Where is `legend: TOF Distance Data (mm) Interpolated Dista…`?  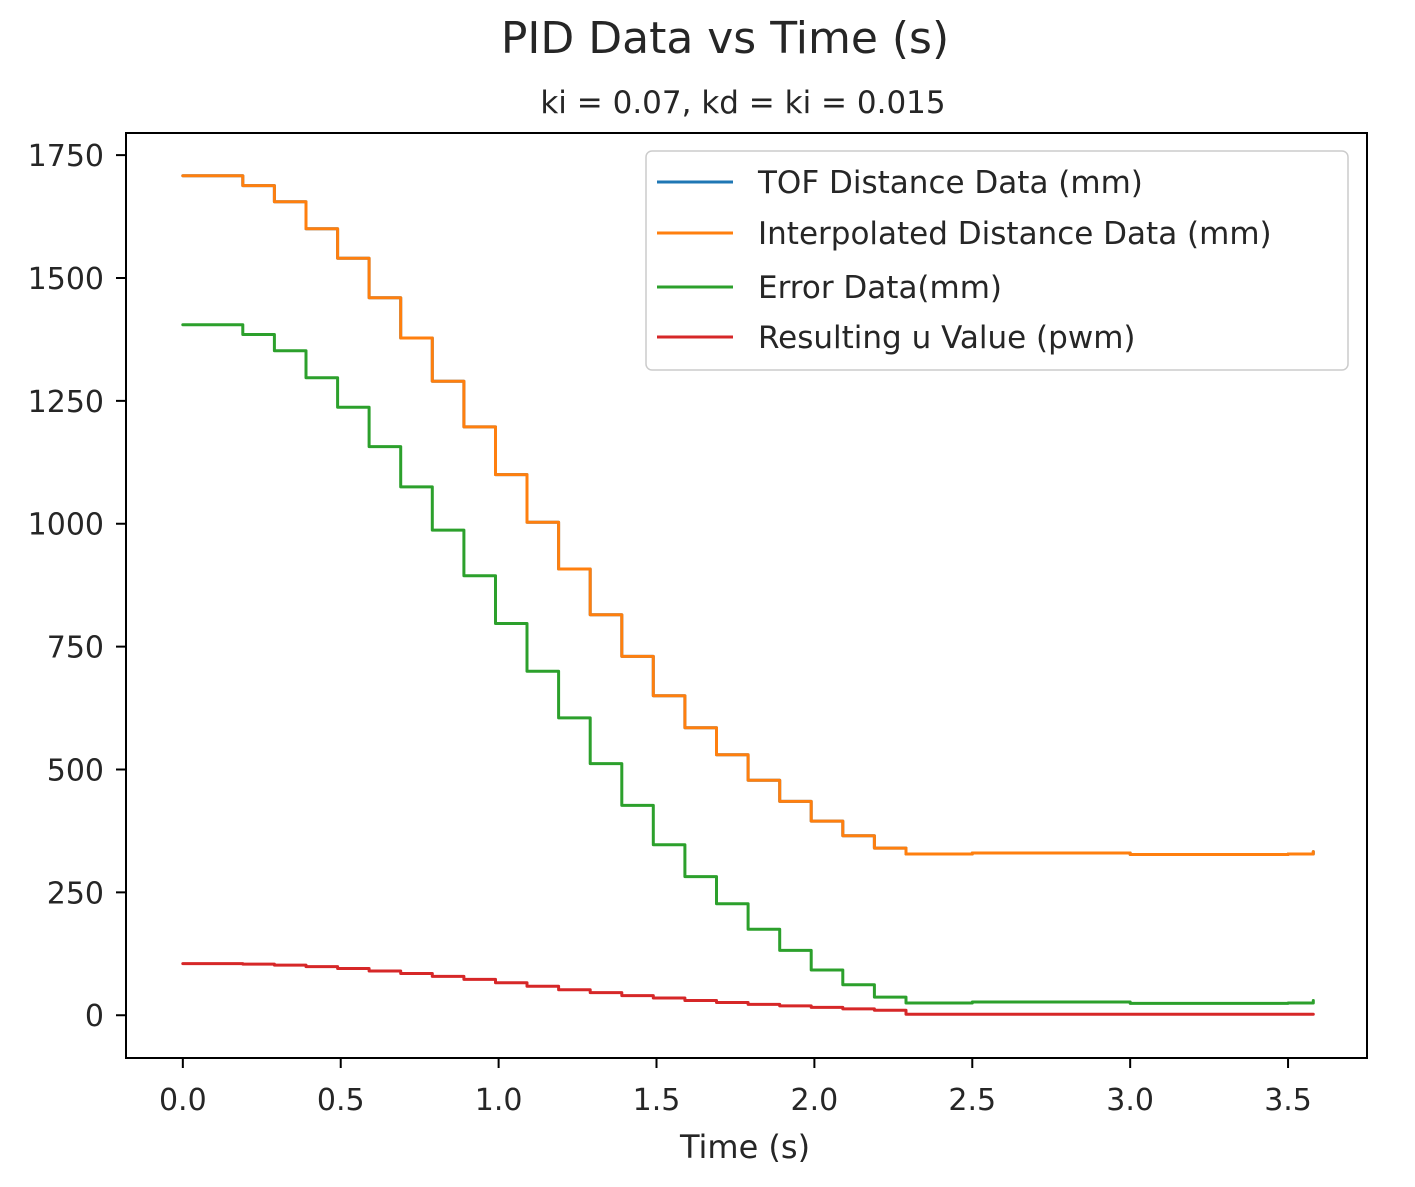
legend: TOF Distance Data (mm) Interpolated Dista… is located at coordinates (997, 260).